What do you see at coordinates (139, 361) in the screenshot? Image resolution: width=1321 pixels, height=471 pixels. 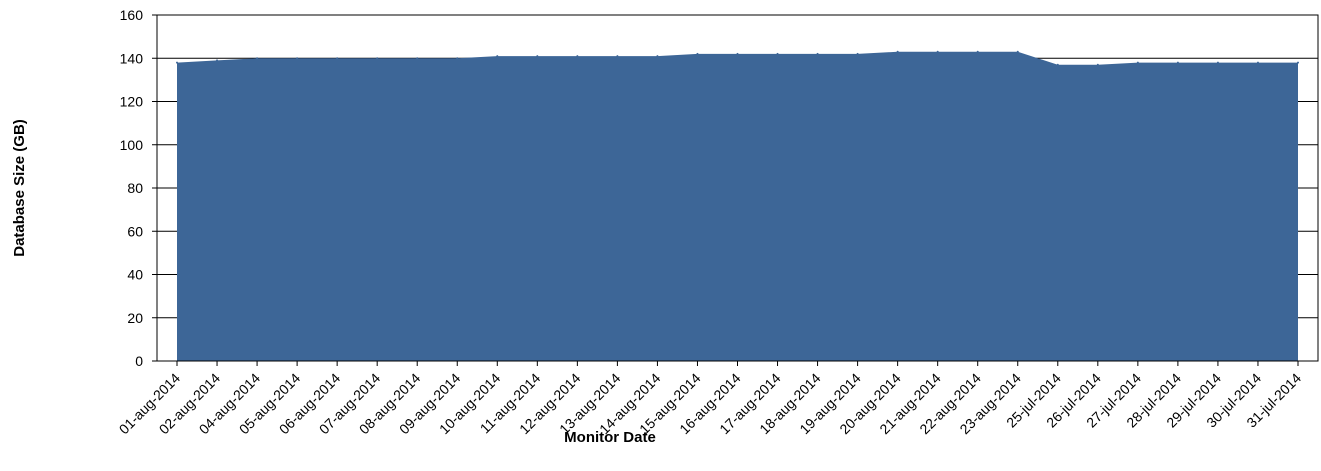 I see `y-tick-label-0: 0` at bounding box center [139, 361].